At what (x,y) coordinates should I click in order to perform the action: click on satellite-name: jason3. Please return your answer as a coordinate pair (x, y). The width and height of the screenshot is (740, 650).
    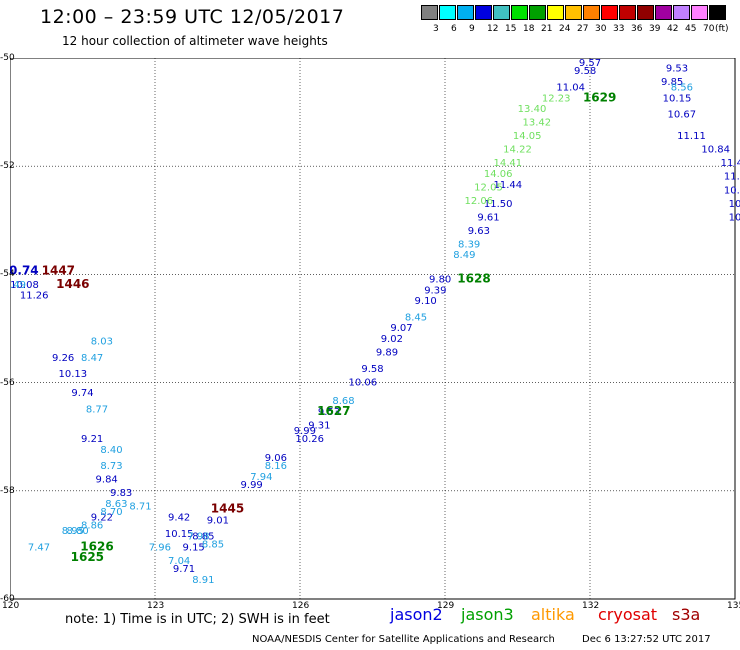
    Looking at the image, I should click on (487, 614).